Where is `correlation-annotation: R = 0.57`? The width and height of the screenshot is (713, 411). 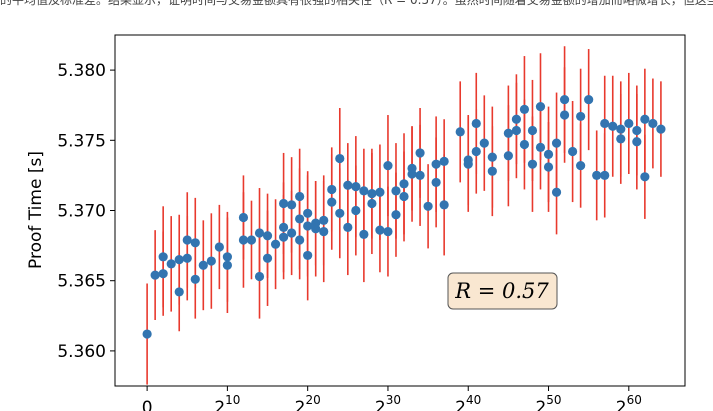 correlation-annotation: R = 0.57 is located at coordinates (502, 291).